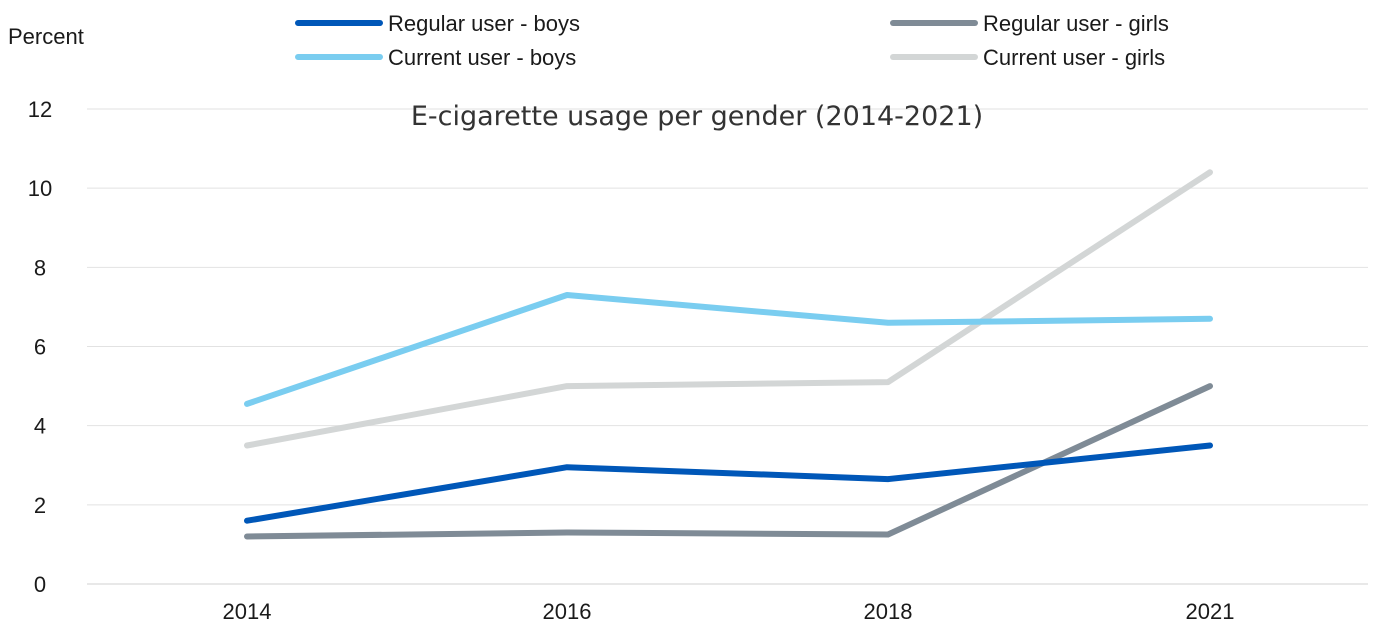 This screenshot has width=1375, height=625. I want to click on x-tick-label: 2018, so click(888, 611).